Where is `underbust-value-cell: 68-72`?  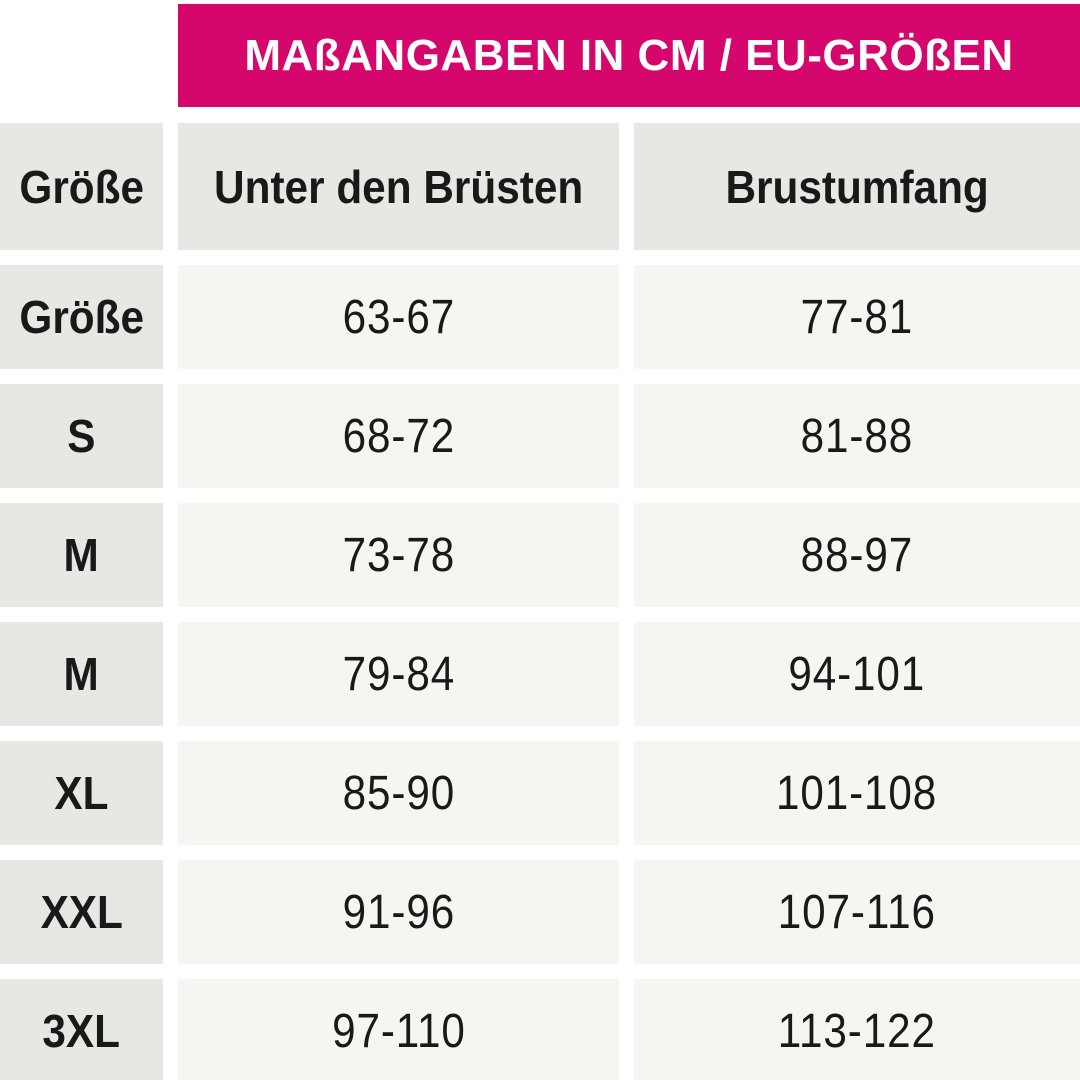 underbust-value-cell: 68-72 is located at coordinates (398, 436).